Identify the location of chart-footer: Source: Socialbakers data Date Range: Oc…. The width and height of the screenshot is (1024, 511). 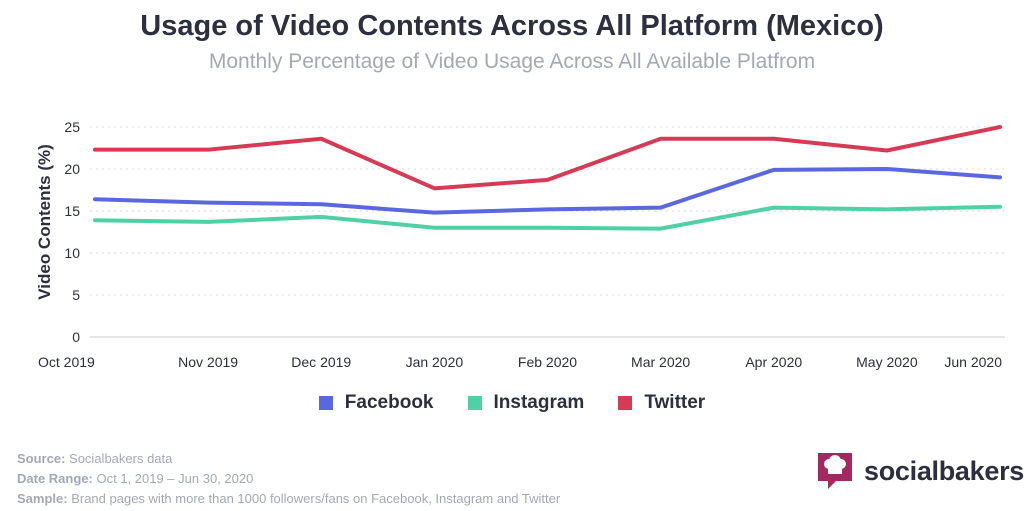
(288, 479).